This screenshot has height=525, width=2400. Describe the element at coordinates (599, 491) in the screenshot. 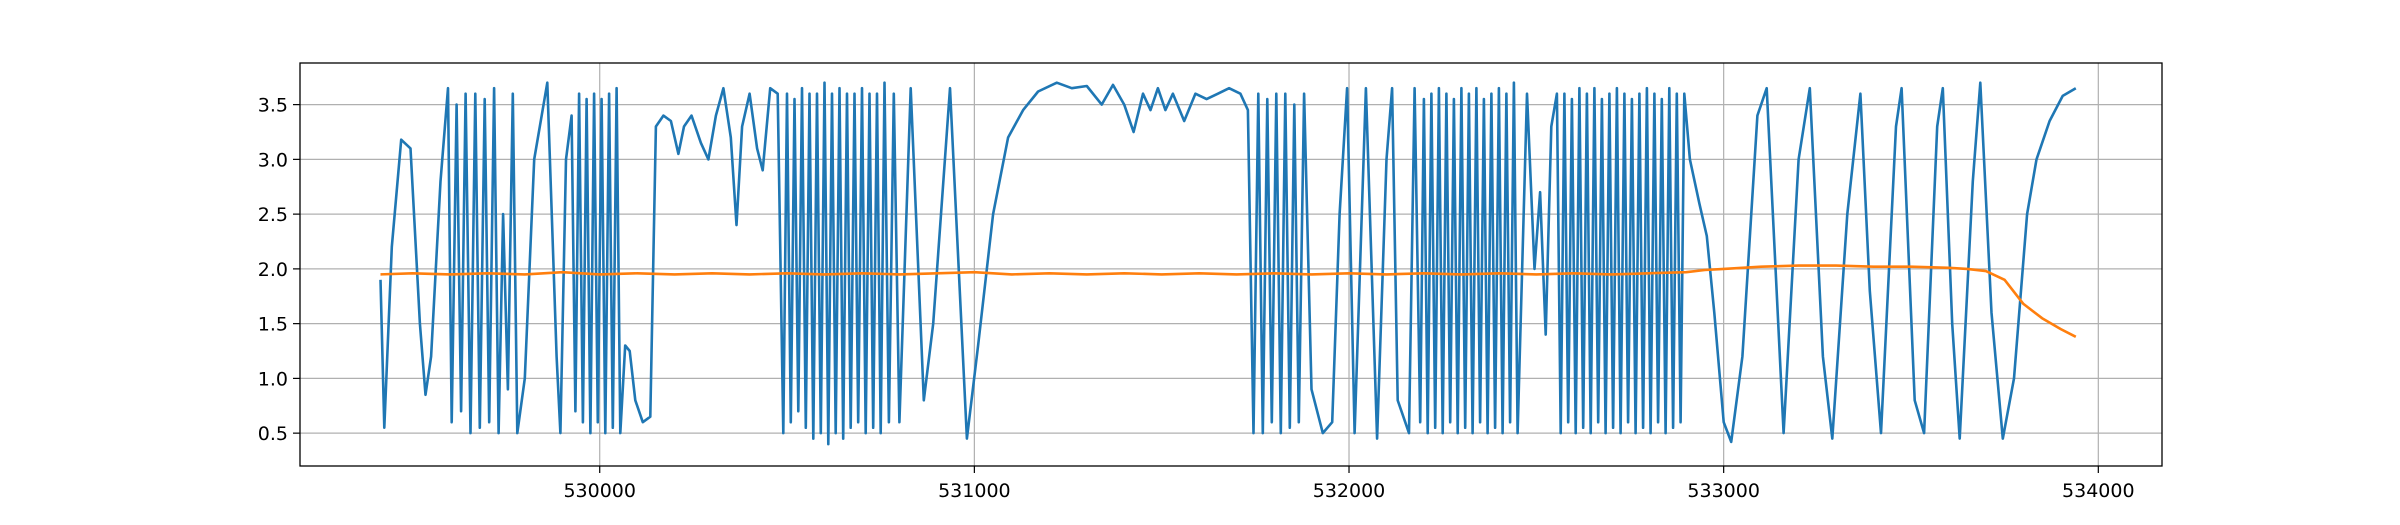

I see `x-tick-label: 530000` at that location.